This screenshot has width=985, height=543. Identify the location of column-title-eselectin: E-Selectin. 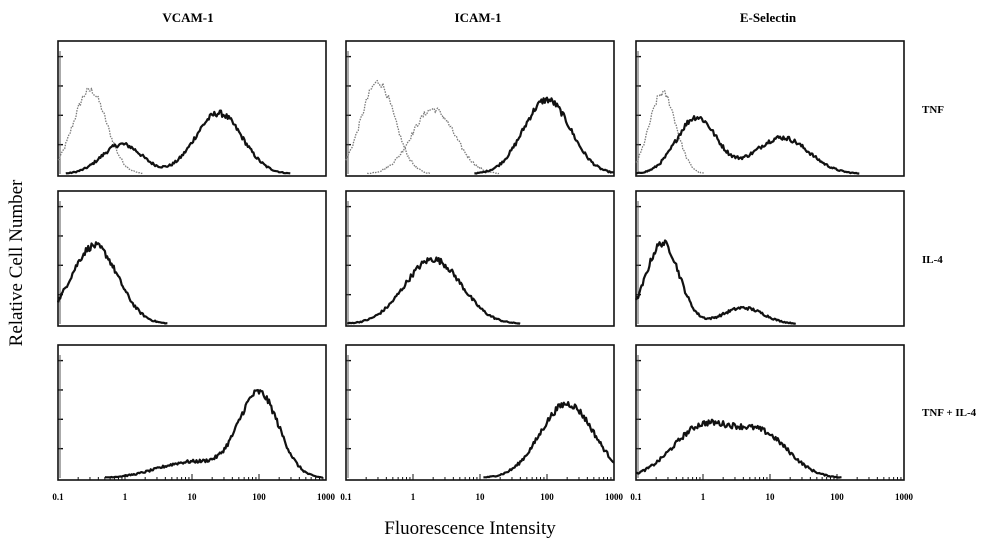
(768, 17).